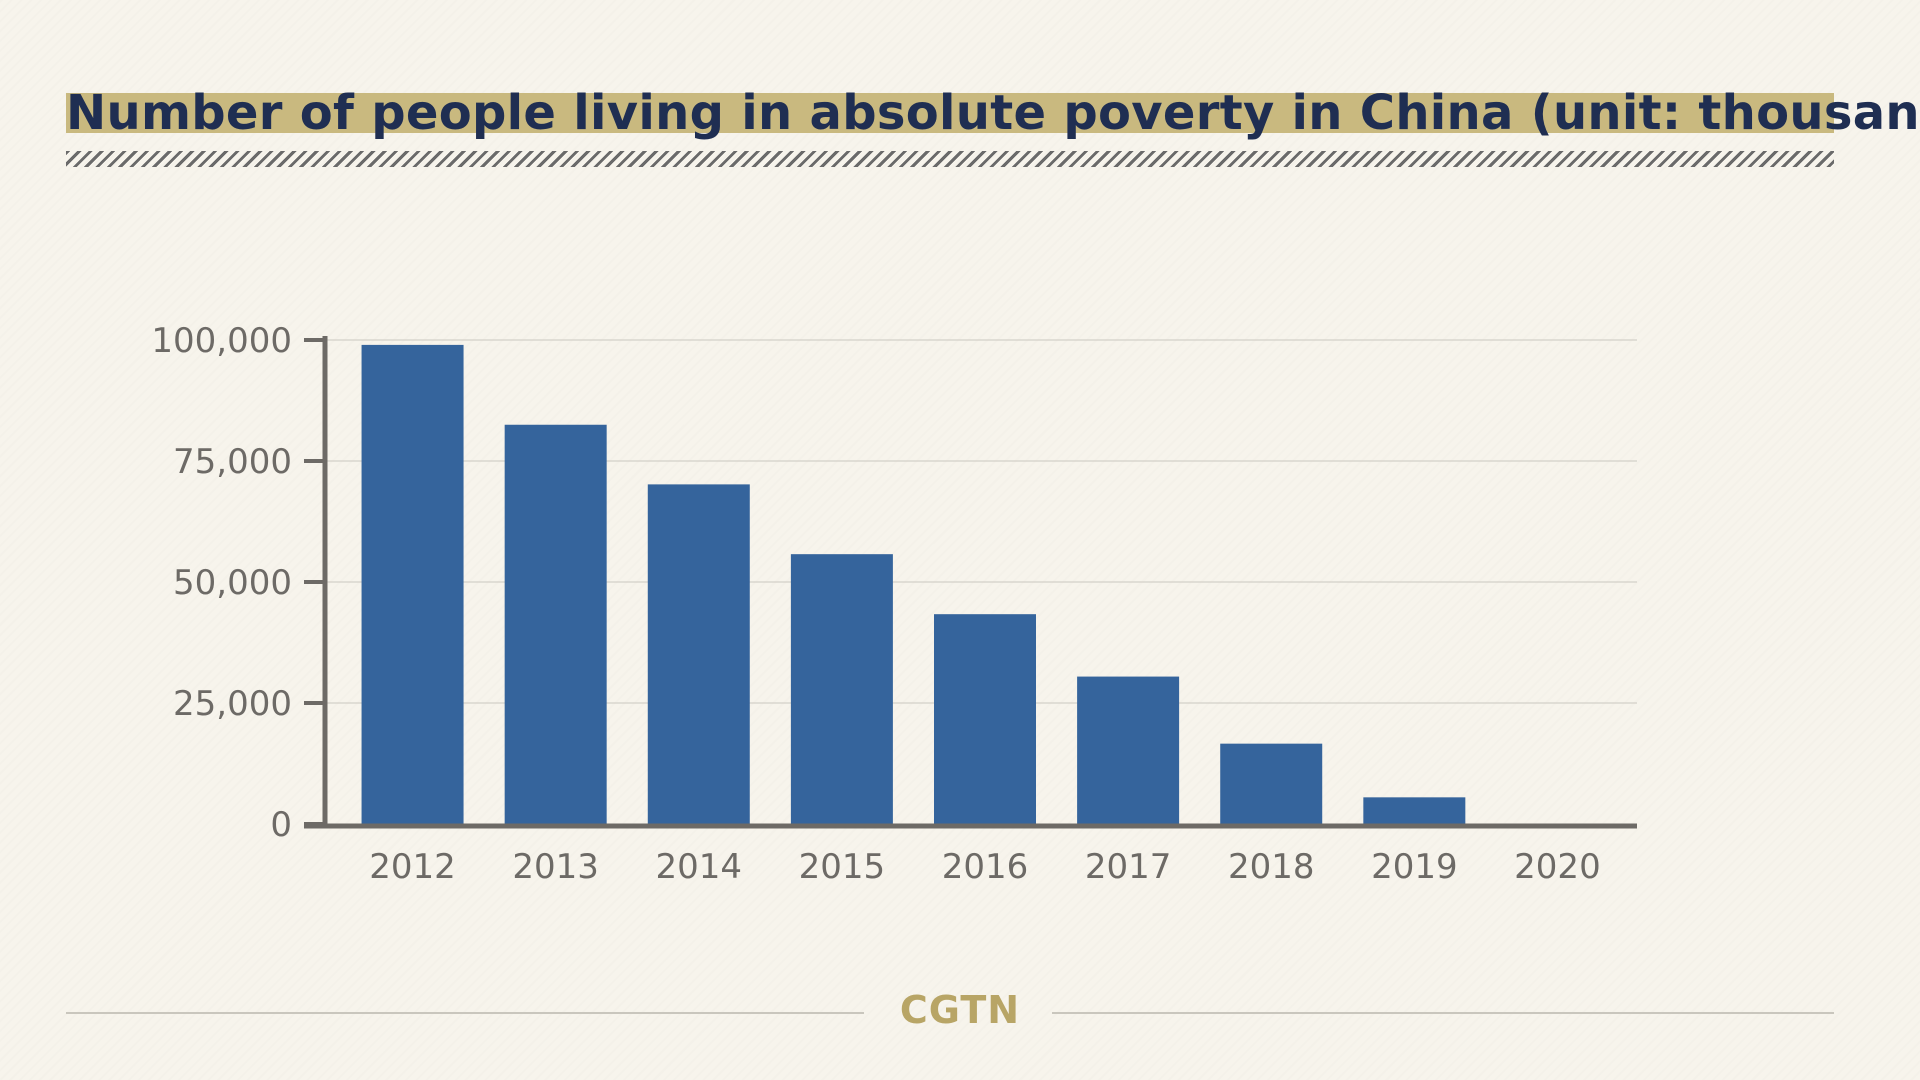 The width and height of the screenshot is (1920, 1080). I want to click on footer-line-right, so click(1443, 1013).